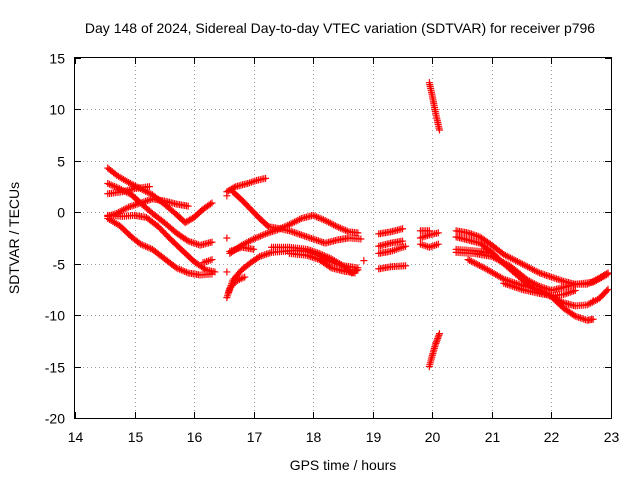 The height and width of the screenshot is (480, 640). What do you see at coordinates (314, 437) in the screenshot?
I see `x-tick-label: 18` at bounding box center [314, 437].